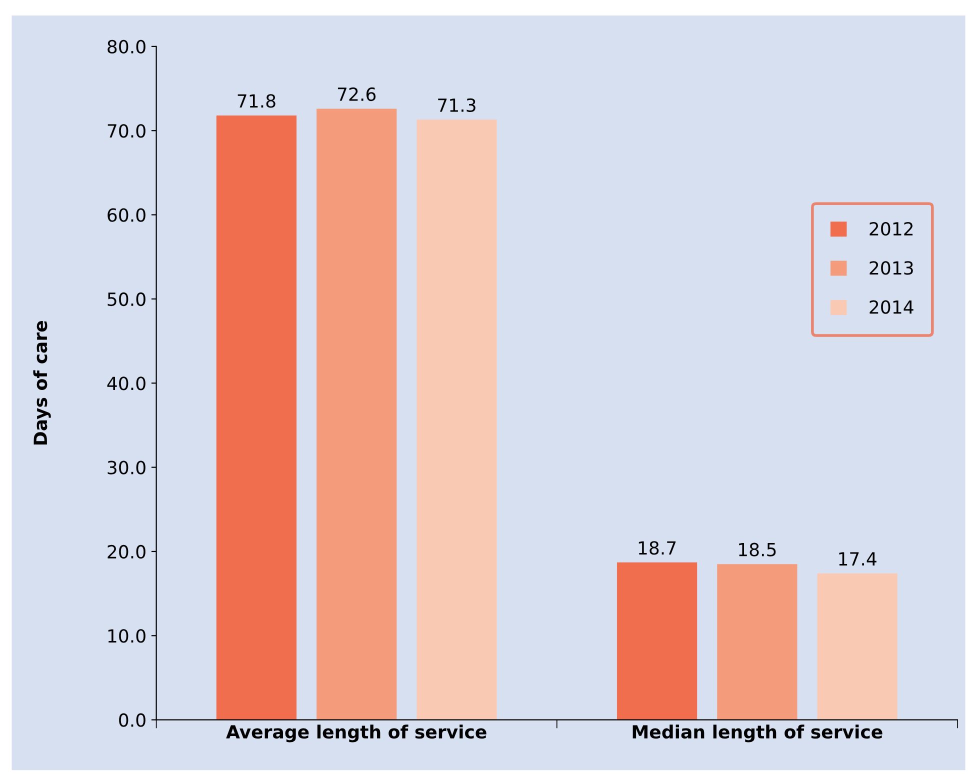 This screenshot has height=774, width=977. I want to click on y-tick-label: 80.0, so click(127, 47).